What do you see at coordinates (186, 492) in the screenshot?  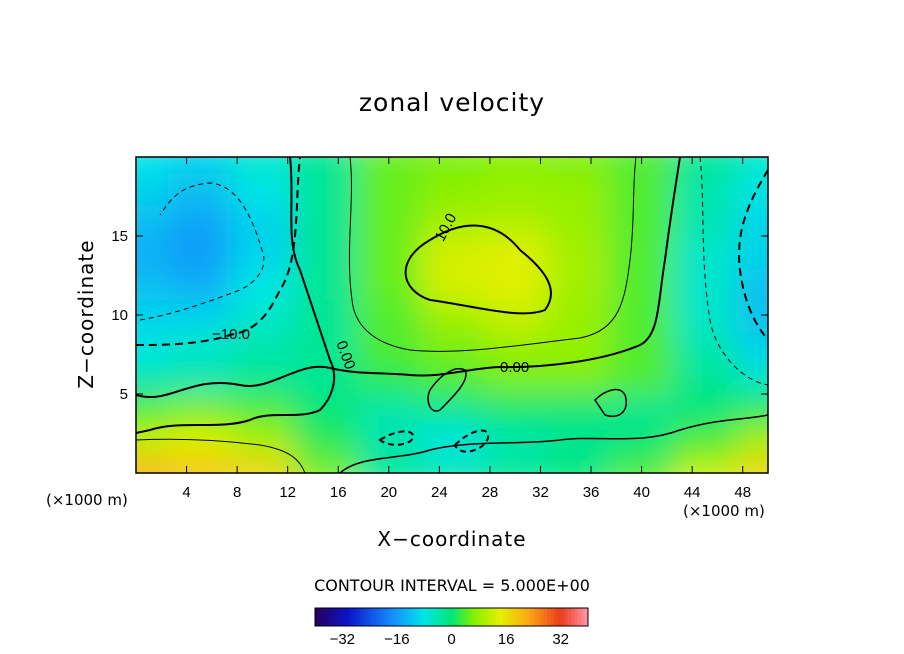 I see `x-tick-label: 4` at bounding box center [186, 492].